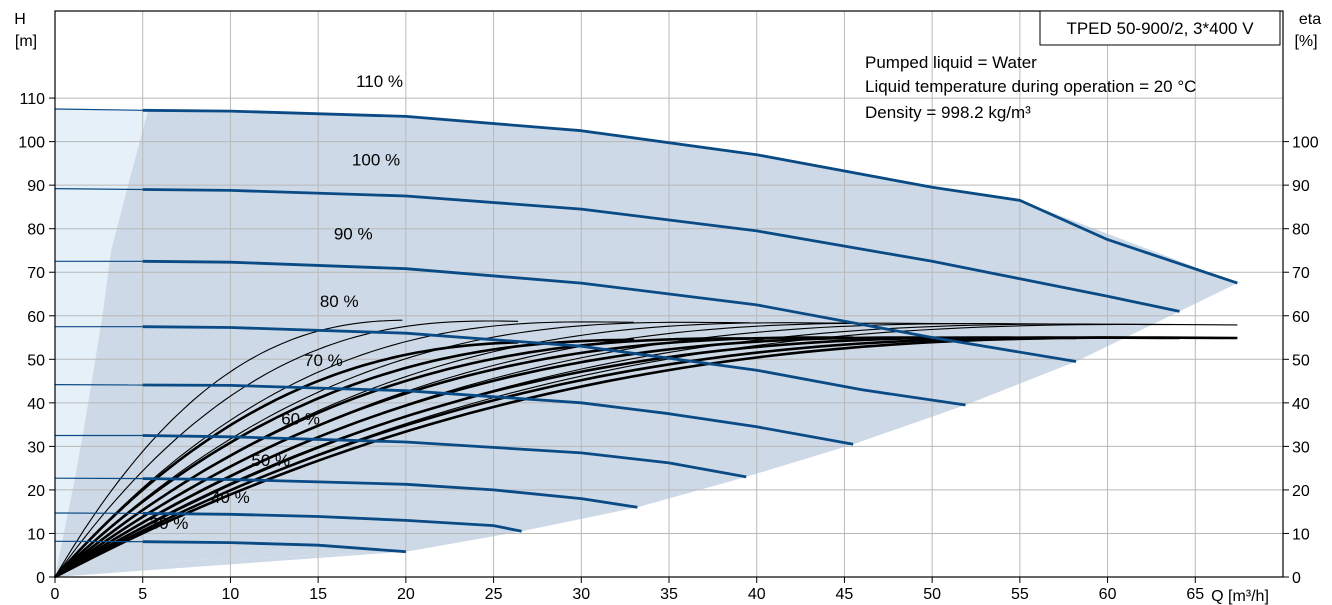 The width and height of the screenshot is (1332, 605). What do you see at coordinates (379, 81) in the screenshot?
I see `speed-label: 110 %` at bounding box center [379, 81].